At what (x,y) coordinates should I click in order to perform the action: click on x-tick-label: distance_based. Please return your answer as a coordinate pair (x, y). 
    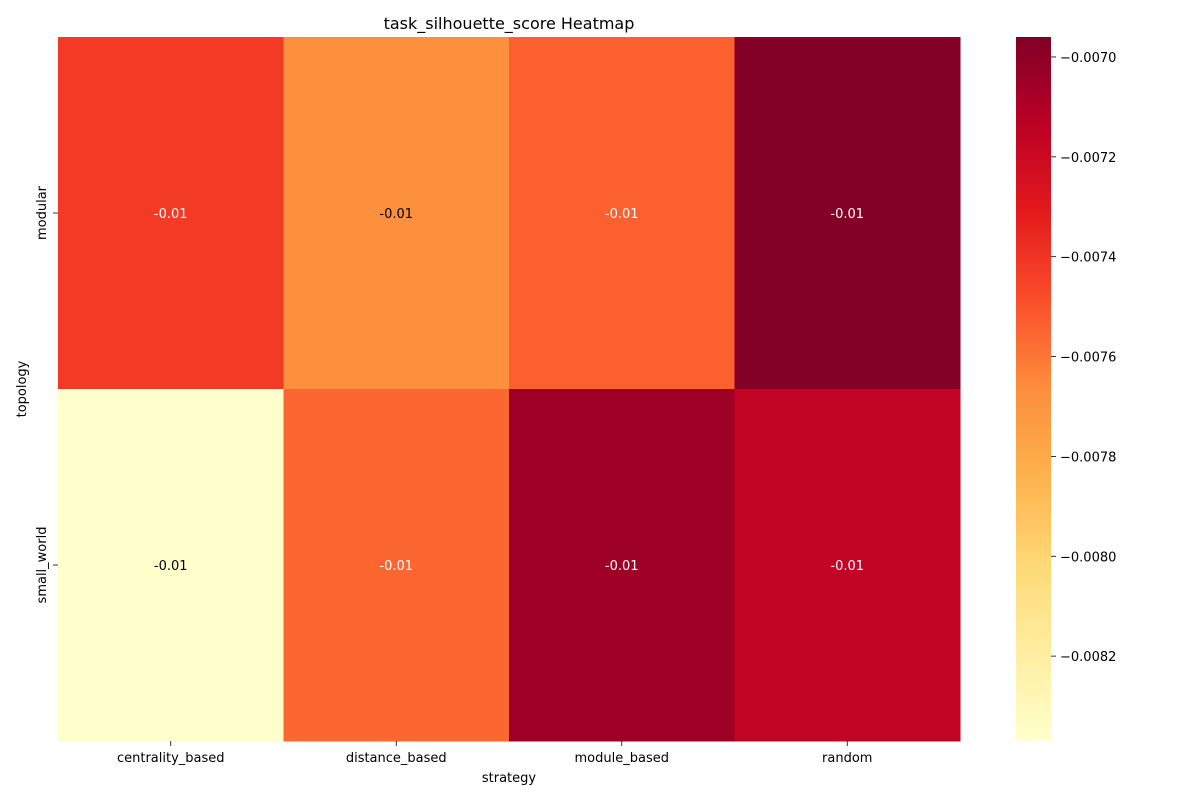
    Looking at the image, I should click on (396, 758).